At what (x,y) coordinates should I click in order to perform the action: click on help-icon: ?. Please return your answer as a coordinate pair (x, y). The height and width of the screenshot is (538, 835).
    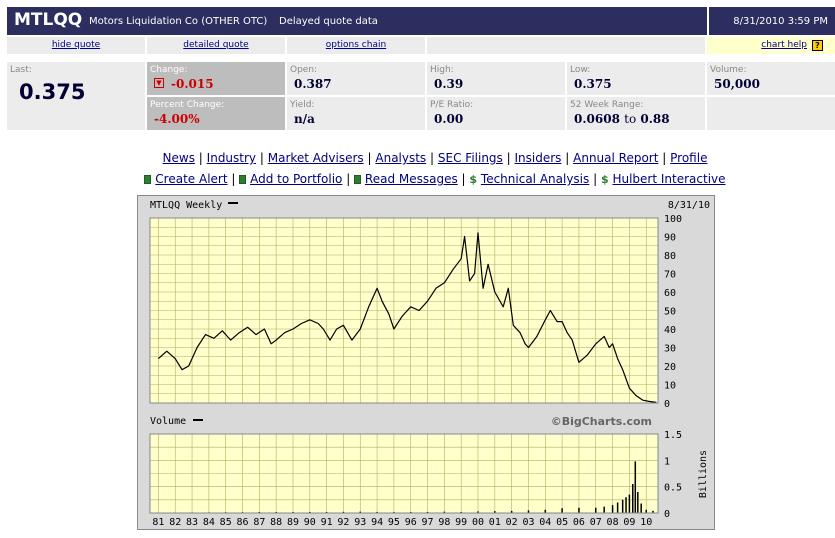
    Looking at the image, I should click on (817, 45).